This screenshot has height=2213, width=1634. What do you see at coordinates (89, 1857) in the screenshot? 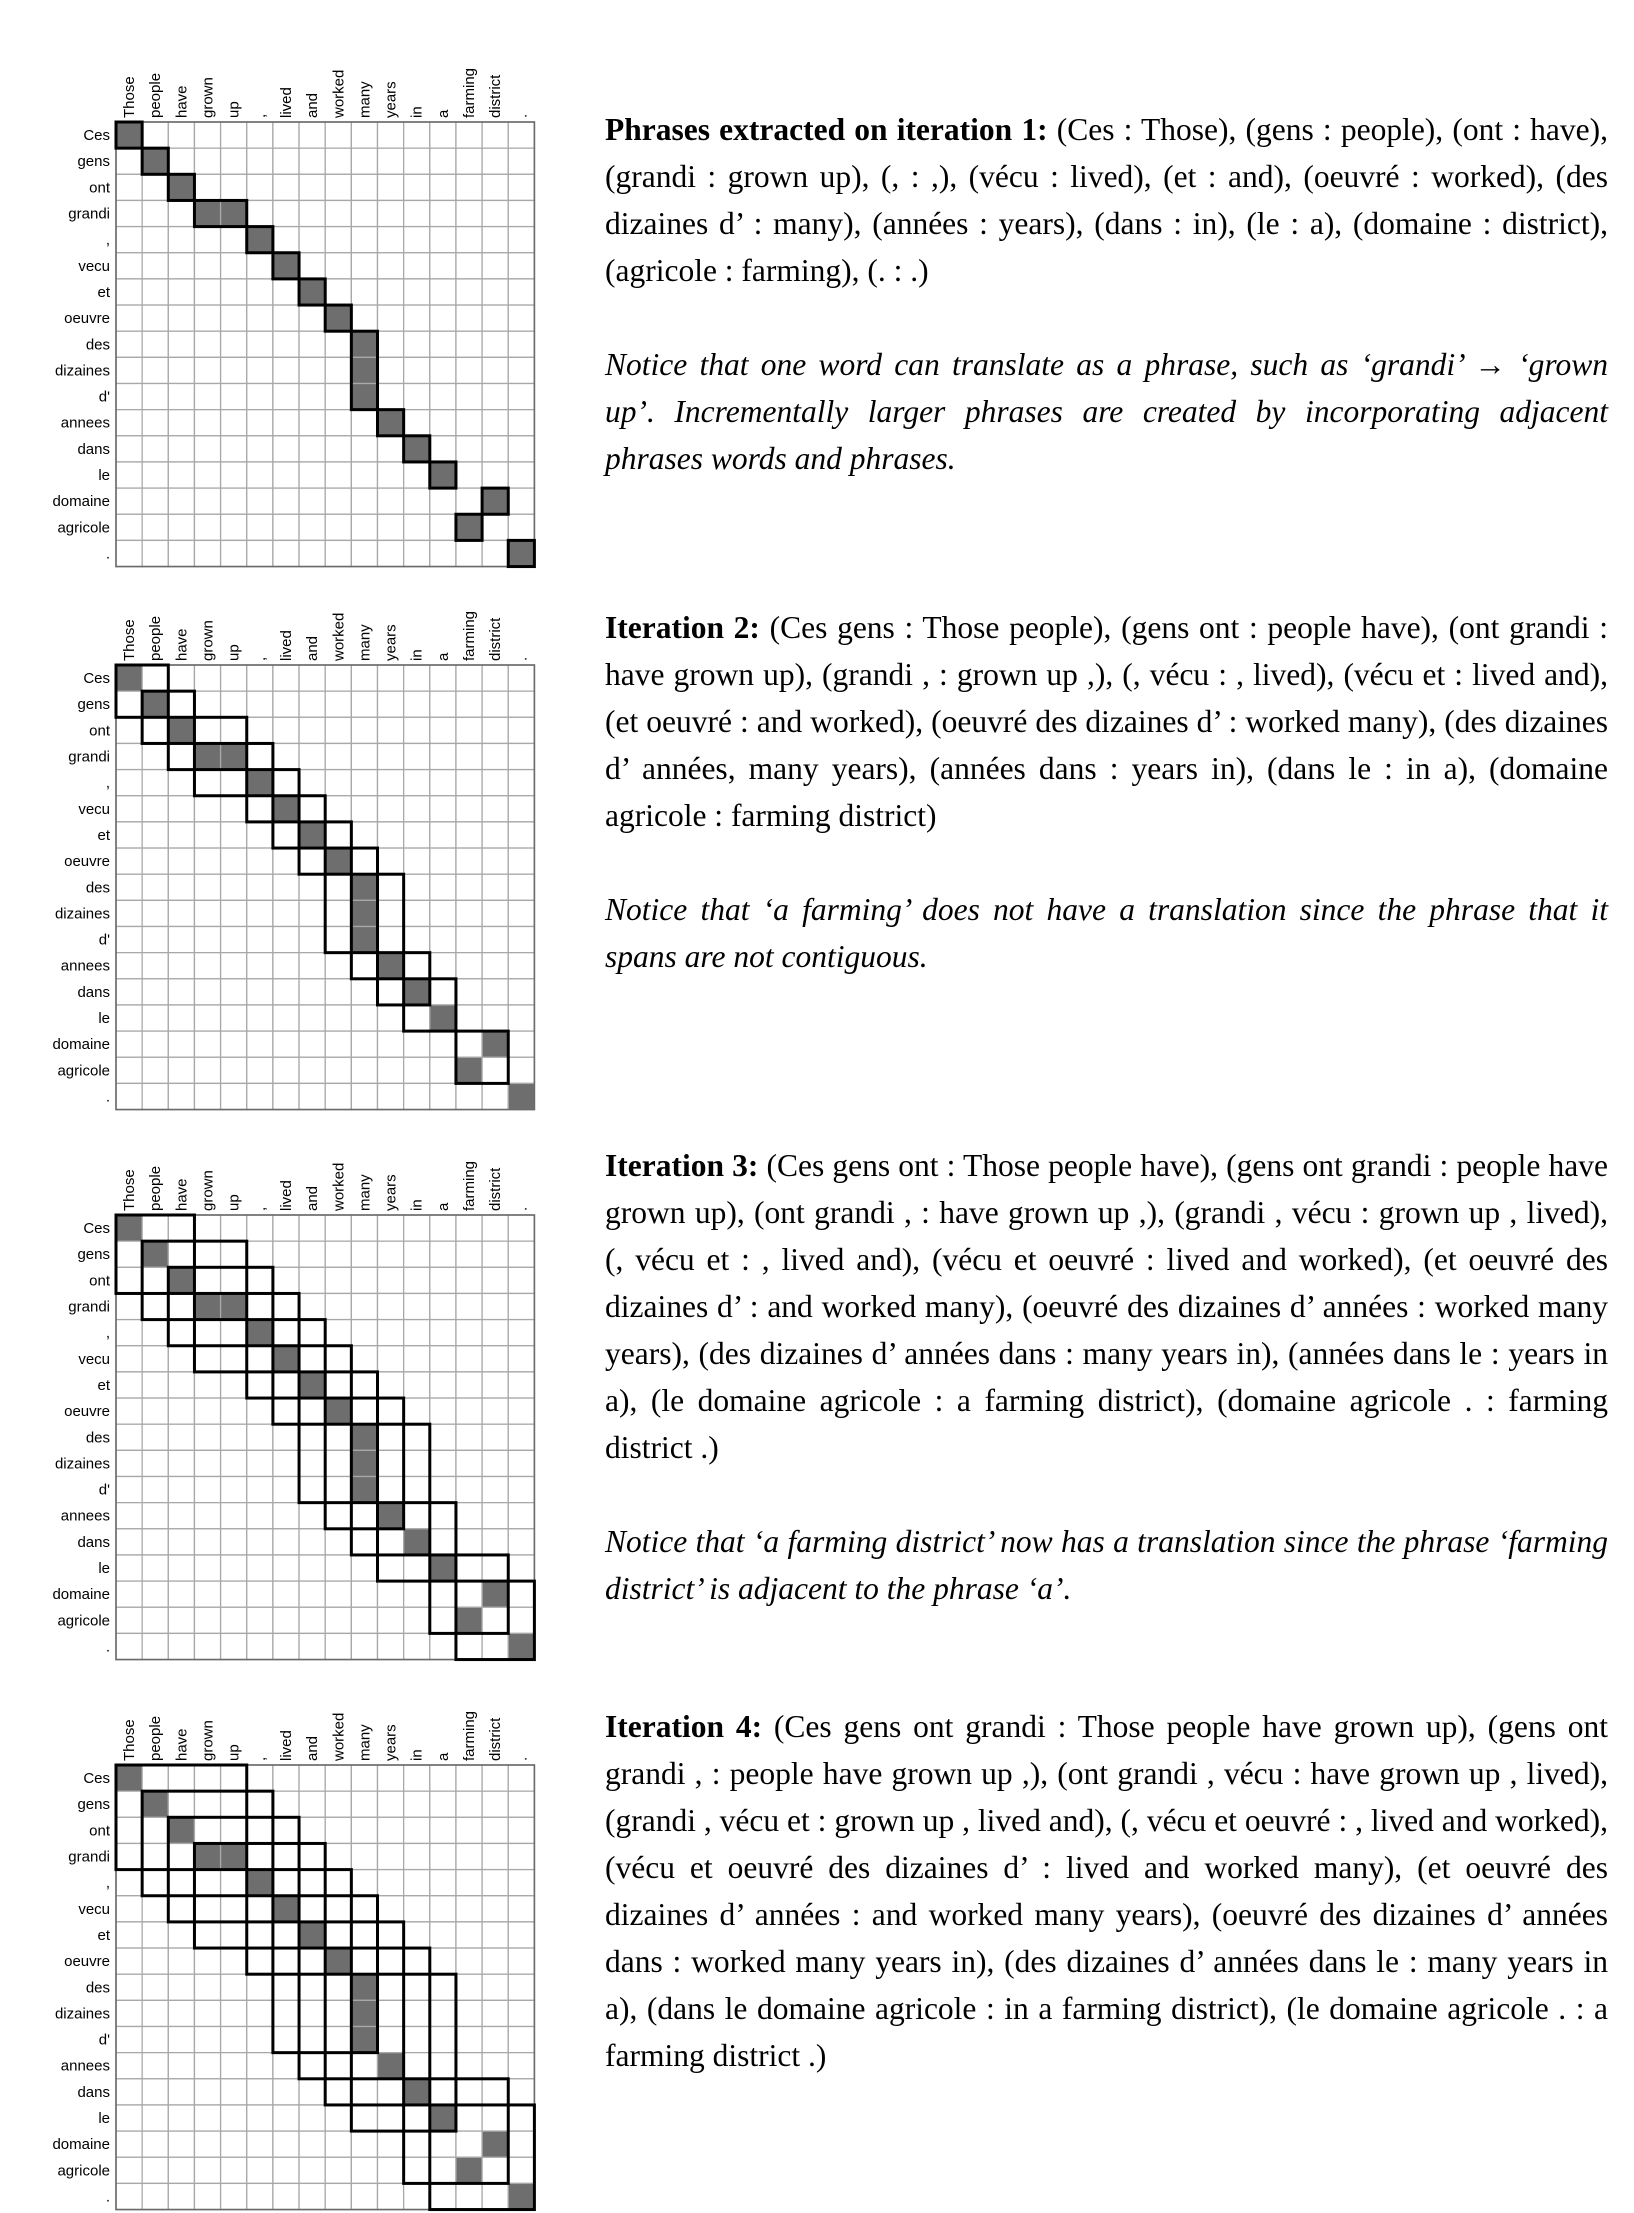
I see `row-label: grandi` at bounding box center [89, 1857].